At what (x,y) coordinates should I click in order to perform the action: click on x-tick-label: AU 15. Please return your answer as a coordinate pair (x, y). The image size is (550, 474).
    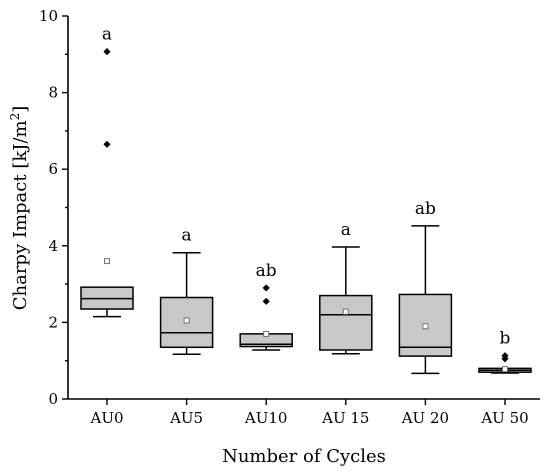
    Looking at the image, I should click on (345, 418).